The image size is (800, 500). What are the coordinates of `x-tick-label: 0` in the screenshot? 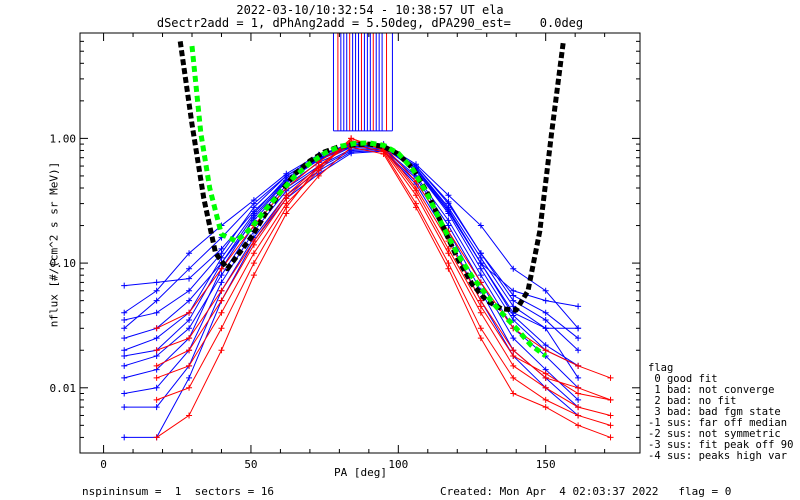 It's located at (103, 464).